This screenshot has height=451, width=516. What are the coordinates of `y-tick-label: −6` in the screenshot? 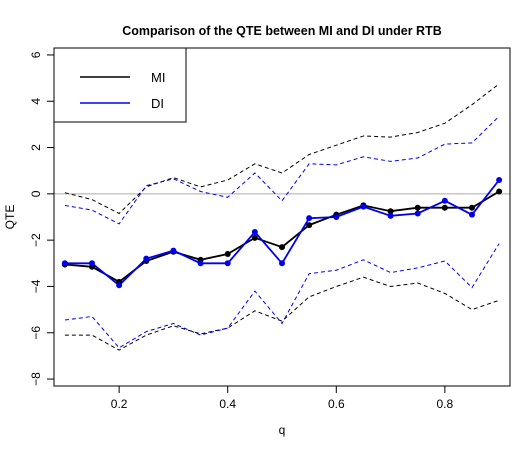 It's located at (36, 333).